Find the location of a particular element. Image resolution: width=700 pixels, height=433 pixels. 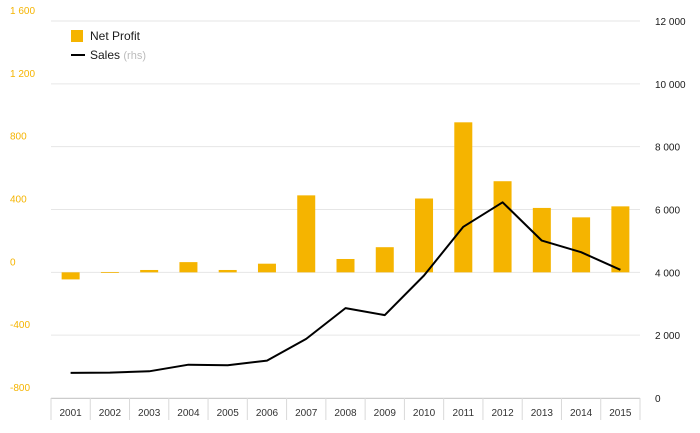

svg-text: Sales (rhs) is located at coordinates (118, 55).